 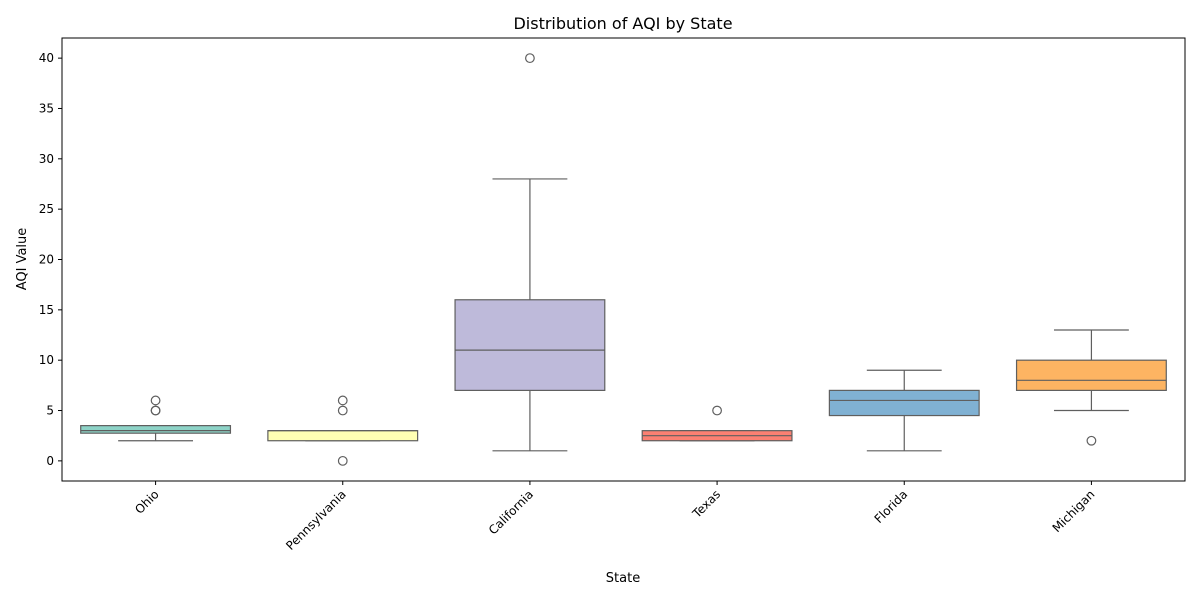 I want to click on box-michigan, so click(x=1091, y=375).